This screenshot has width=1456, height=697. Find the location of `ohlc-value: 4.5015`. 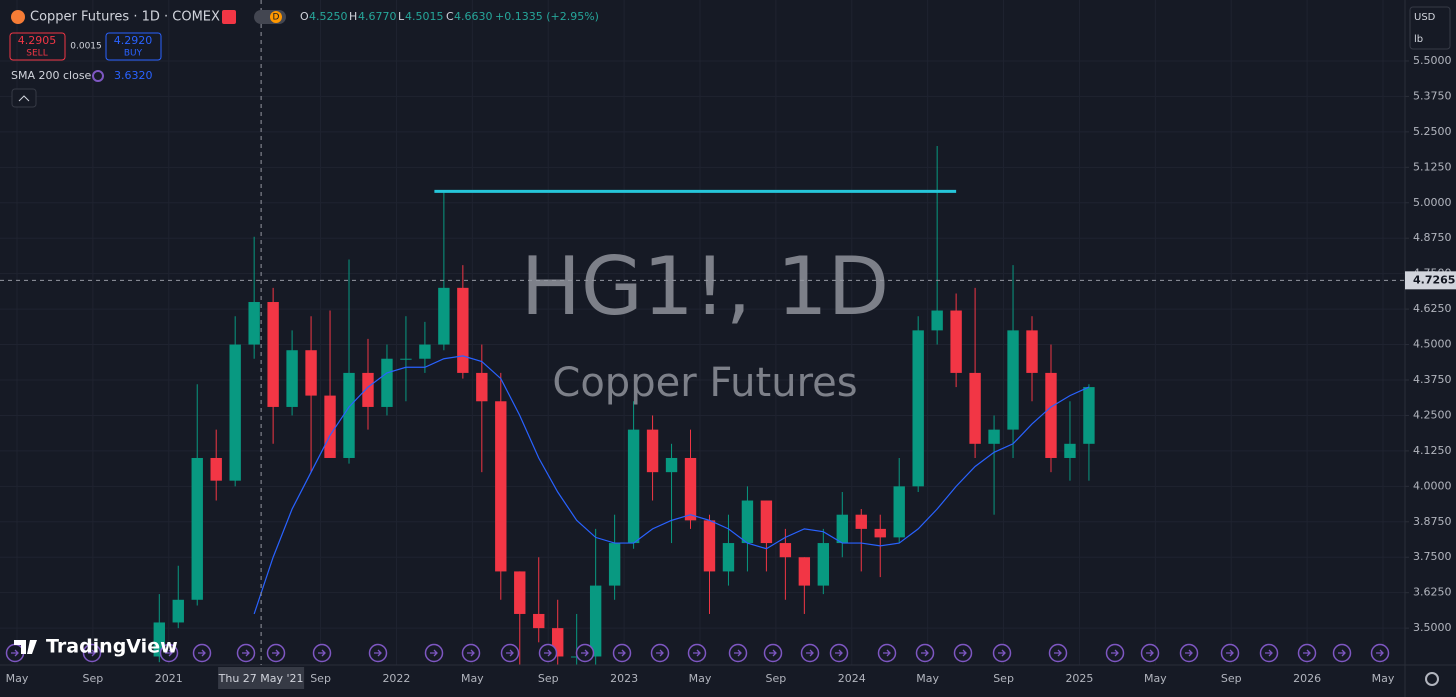

ohlc-value: 4.5015 is located at coordinates (424, 16).